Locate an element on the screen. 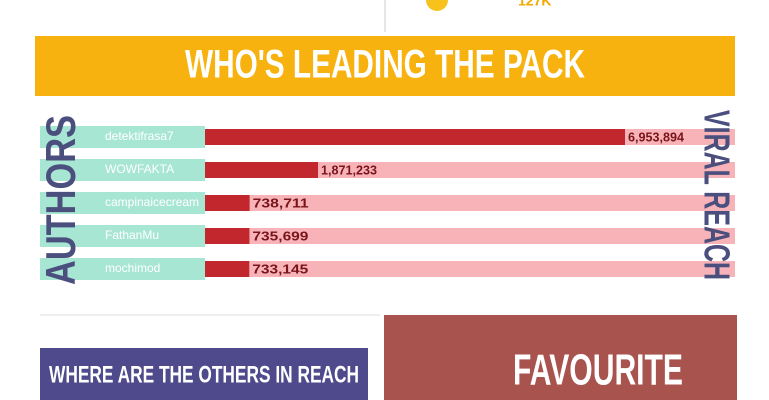 This screenshot has width=769, height=400. favourite-title: FAVOURITE is located at coordinates (598, 370).